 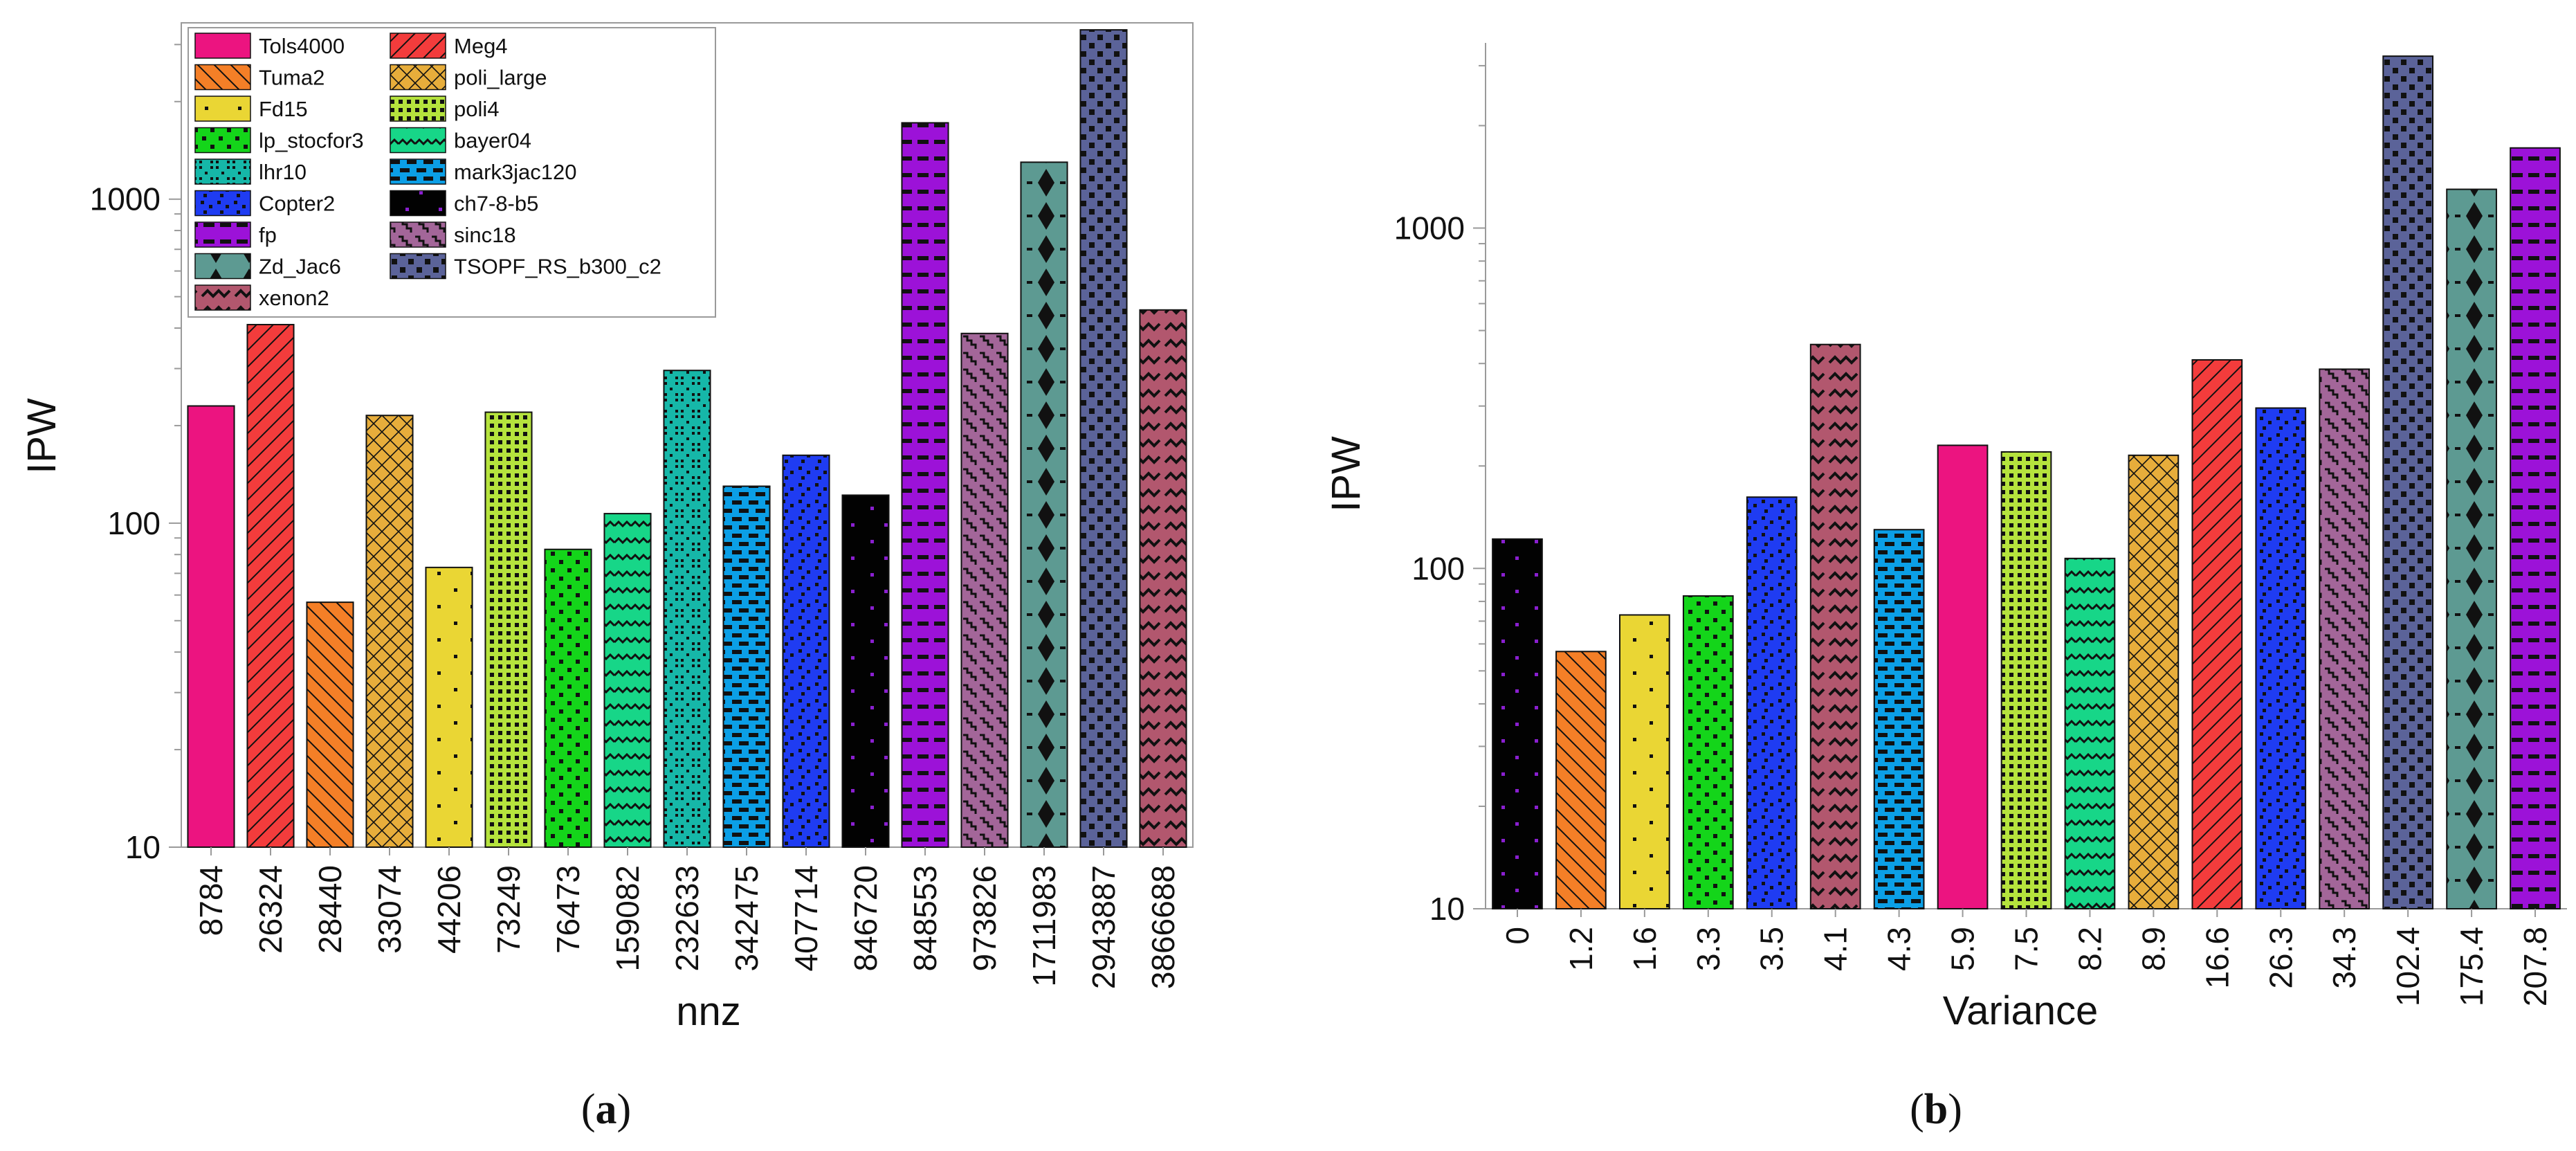 I want to click on legend-label-ch7-8-b5: ch7-8-b5, so click(x=496, y=204).